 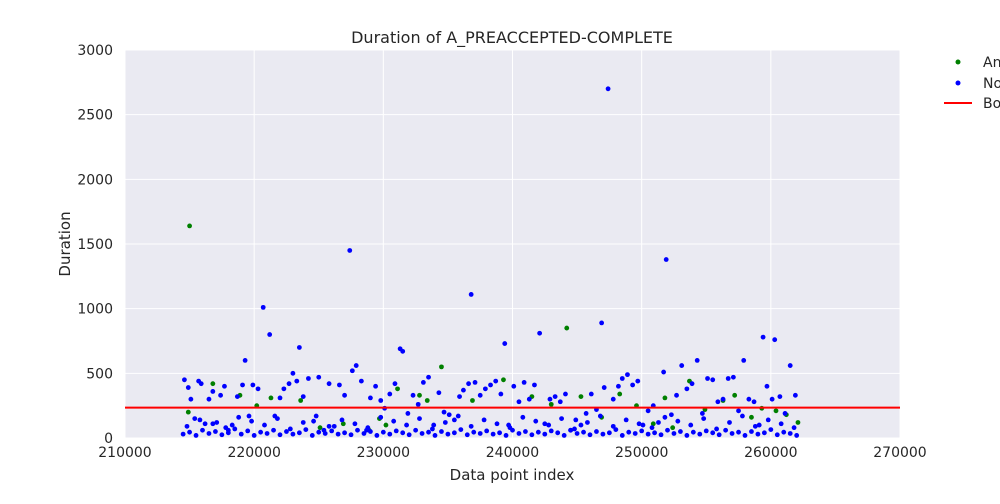 I want to click on y-tick-label: 0, so click(x=108, y=439).